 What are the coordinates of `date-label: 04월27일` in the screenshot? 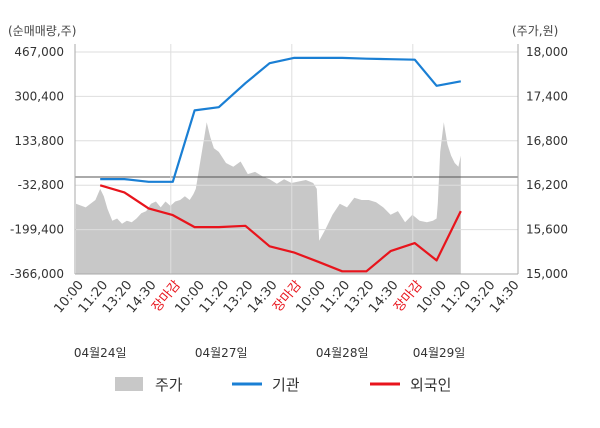 It's located at (221, 353).